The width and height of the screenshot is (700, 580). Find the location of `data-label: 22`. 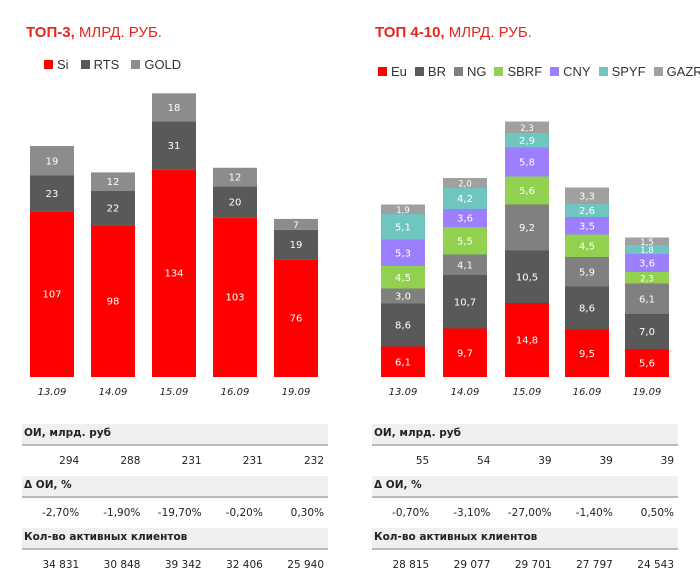

data-label: 22 is located at coordinates (113, 209).